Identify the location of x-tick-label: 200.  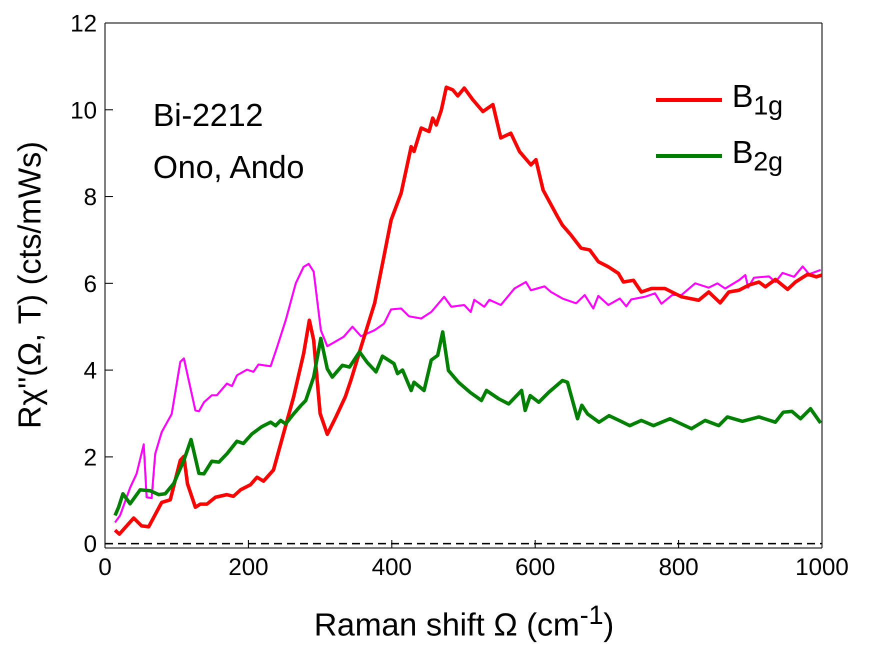
(248, 568).